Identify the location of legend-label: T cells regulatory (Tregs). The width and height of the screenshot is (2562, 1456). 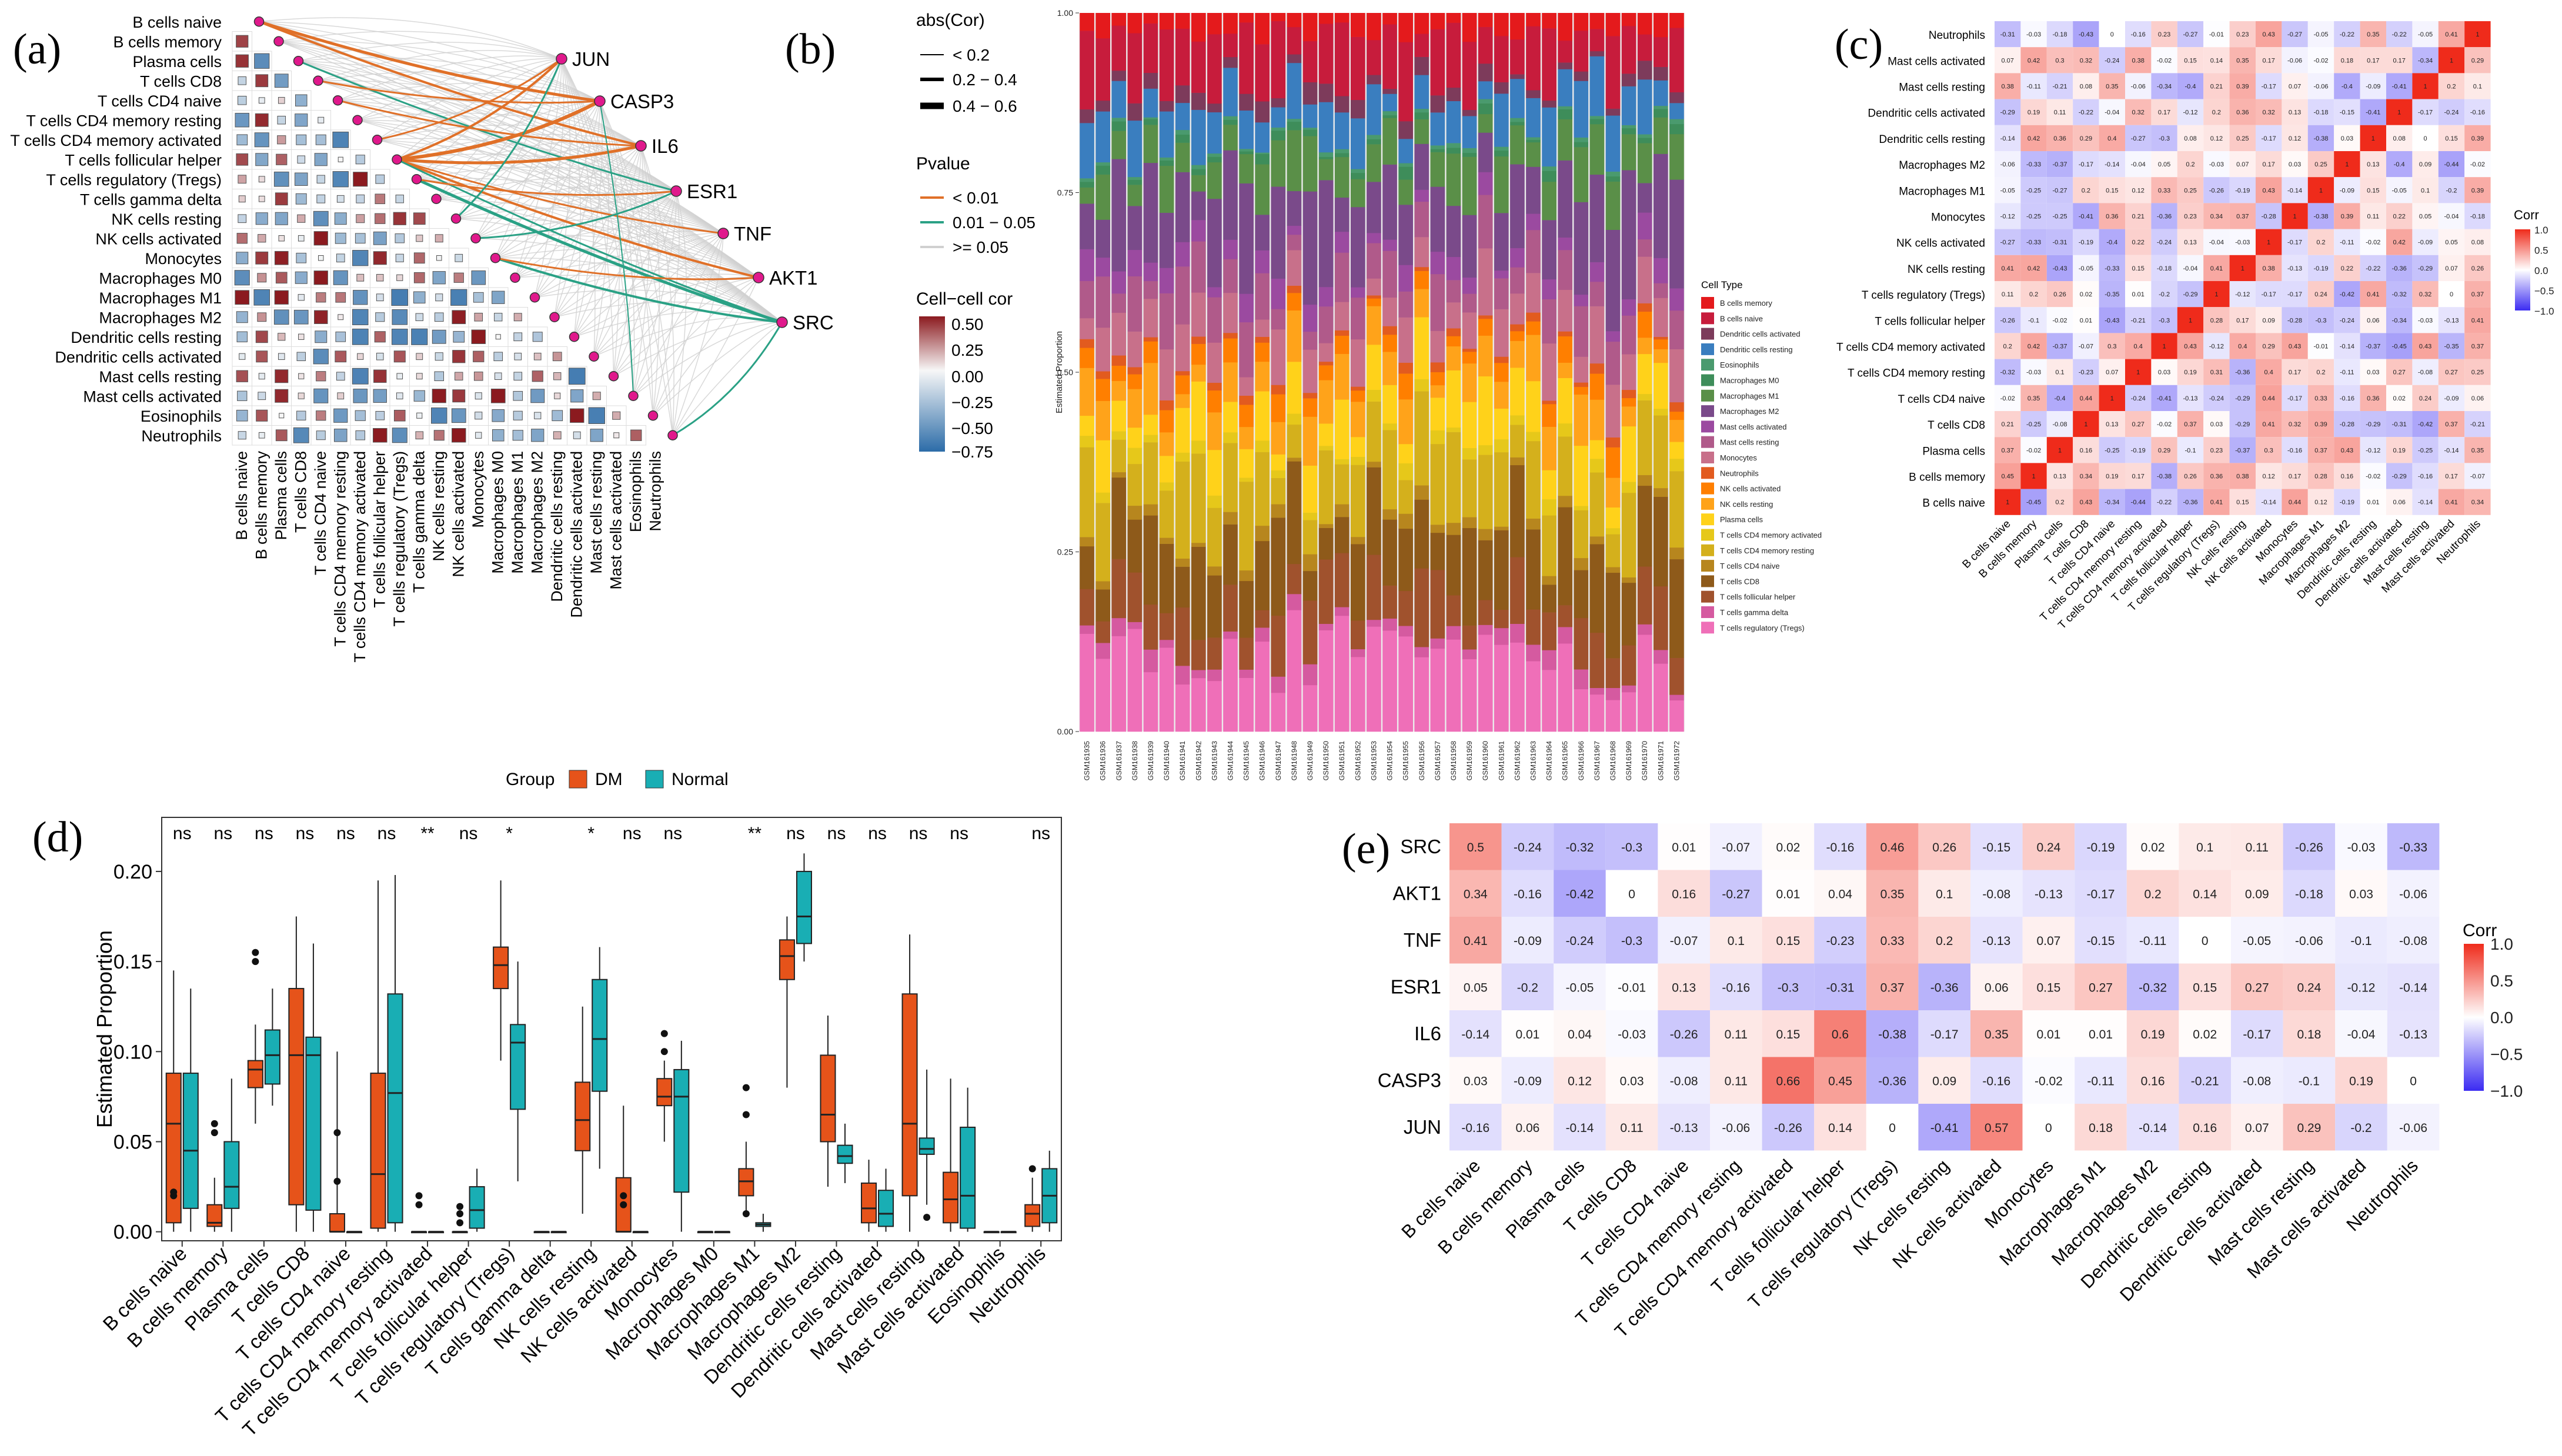
(1762, 627).